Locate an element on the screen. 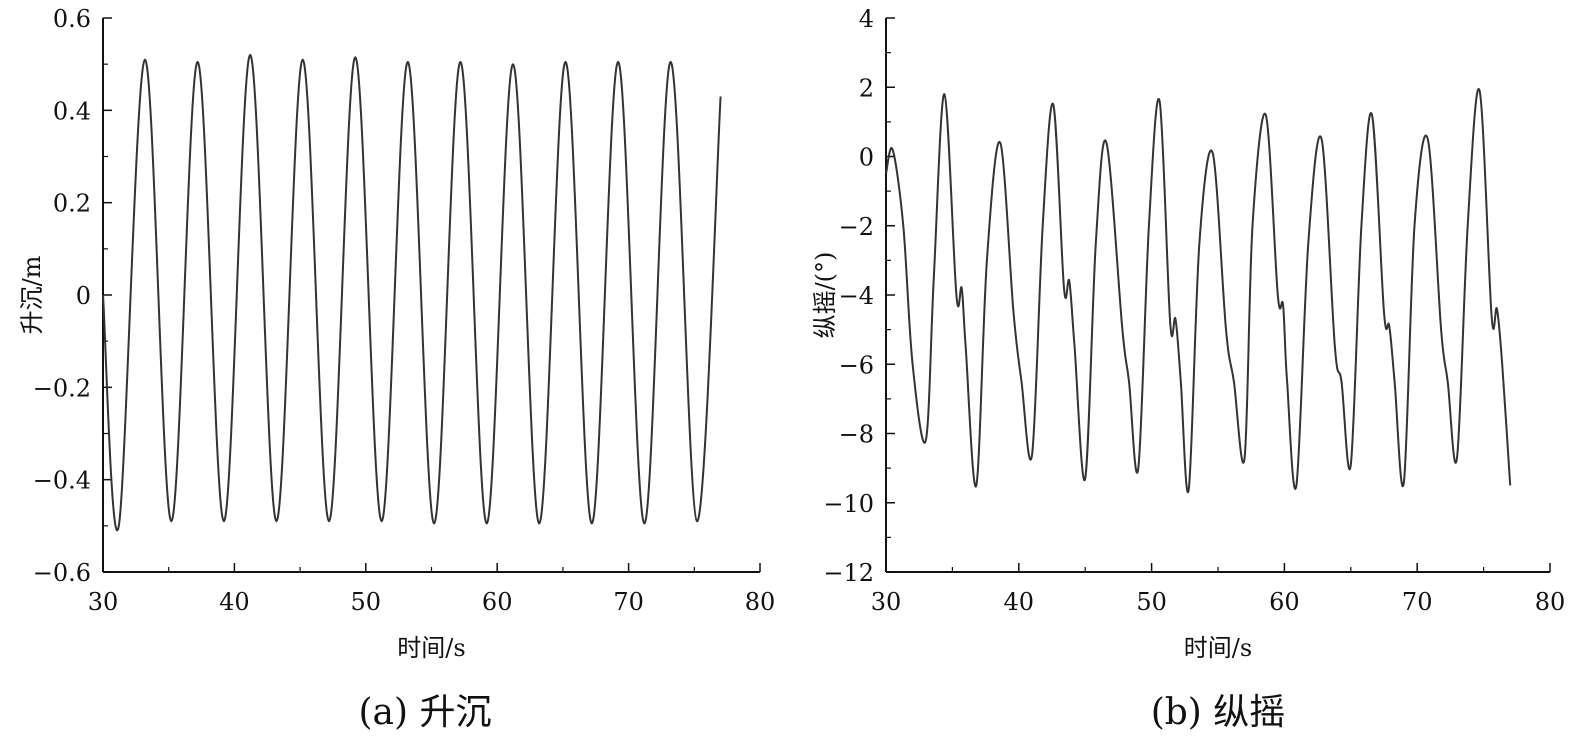  y-tick-label: 4 is located at coordinates (866, 19).